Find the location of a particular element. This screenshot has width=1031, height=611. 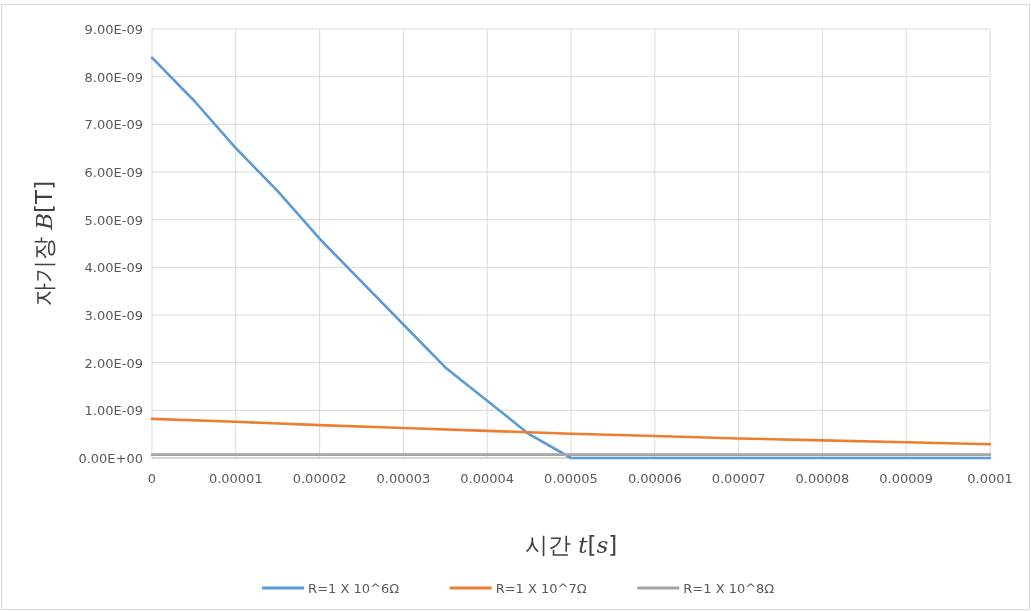

x-tick-label: 0.00001 is located at coordinates (235, 478).